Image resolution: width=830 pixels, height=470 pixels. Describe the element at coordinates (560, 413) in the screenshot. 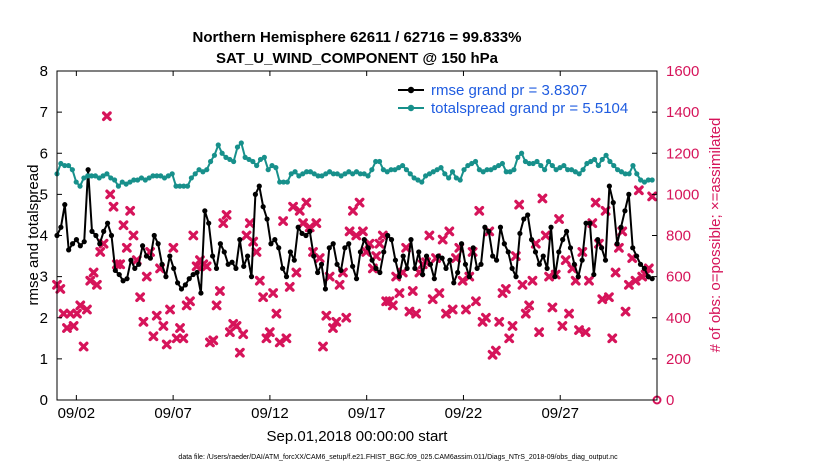

I see `x-tick-label: 09/27` at that location.